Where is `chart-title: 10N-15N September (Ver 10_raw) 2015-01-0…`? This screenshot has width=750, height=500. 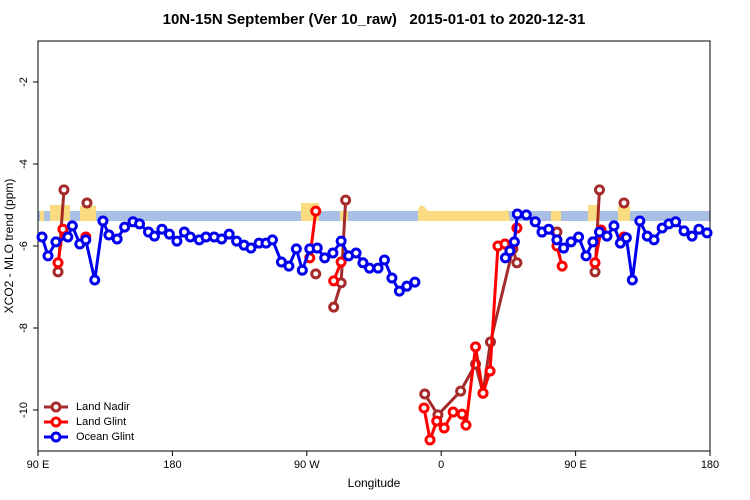
chart-title: 10N-15N September (Ver 10_raw) 2015-01-0… is located at coordinates (374, 19).